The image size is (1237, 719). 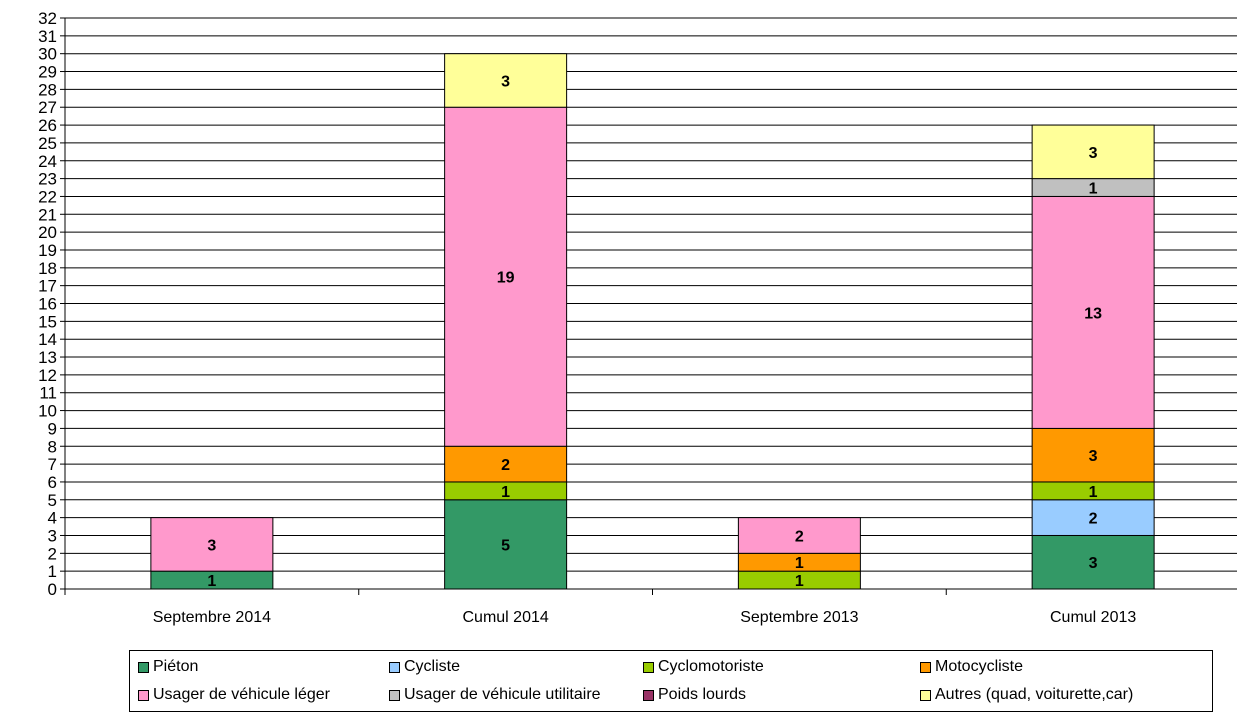 What do you see at coordinates (52, 500) in the screenshot?
I see `y-tick-label: 5` at bounding box center [52, 500].